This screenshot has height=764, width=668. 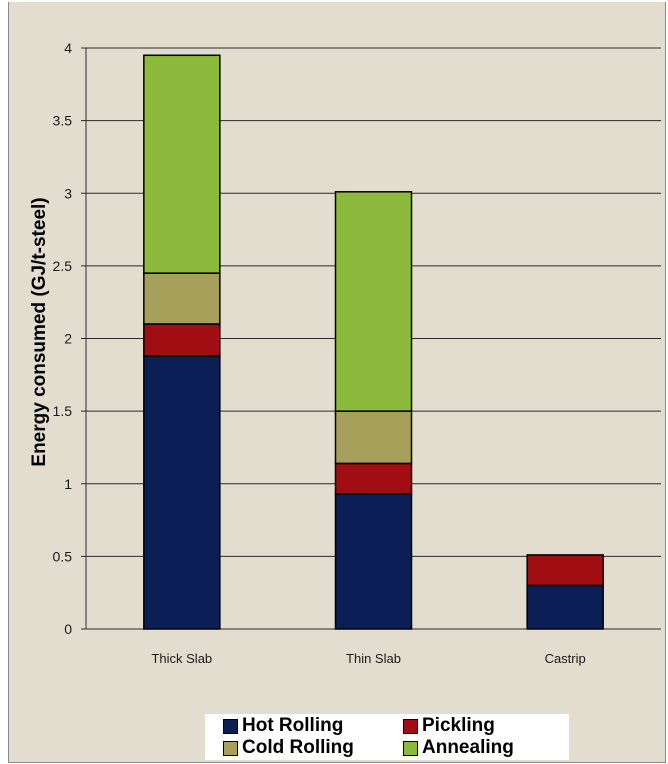 I want to click on legend-item: Annealing, so click(x=477, y=748).